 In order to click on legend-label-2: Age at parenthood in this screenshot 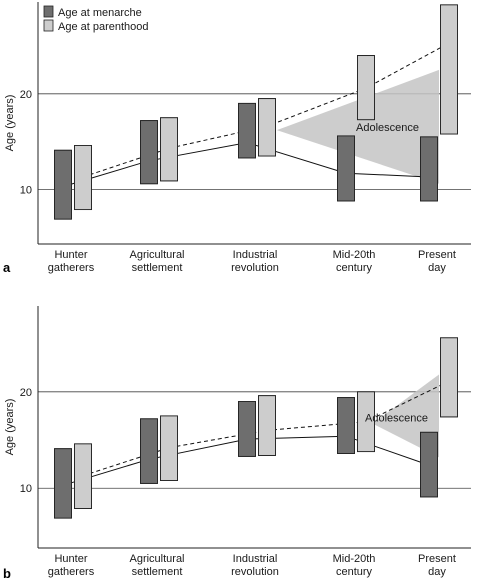, I will do `click(103, 27)`.